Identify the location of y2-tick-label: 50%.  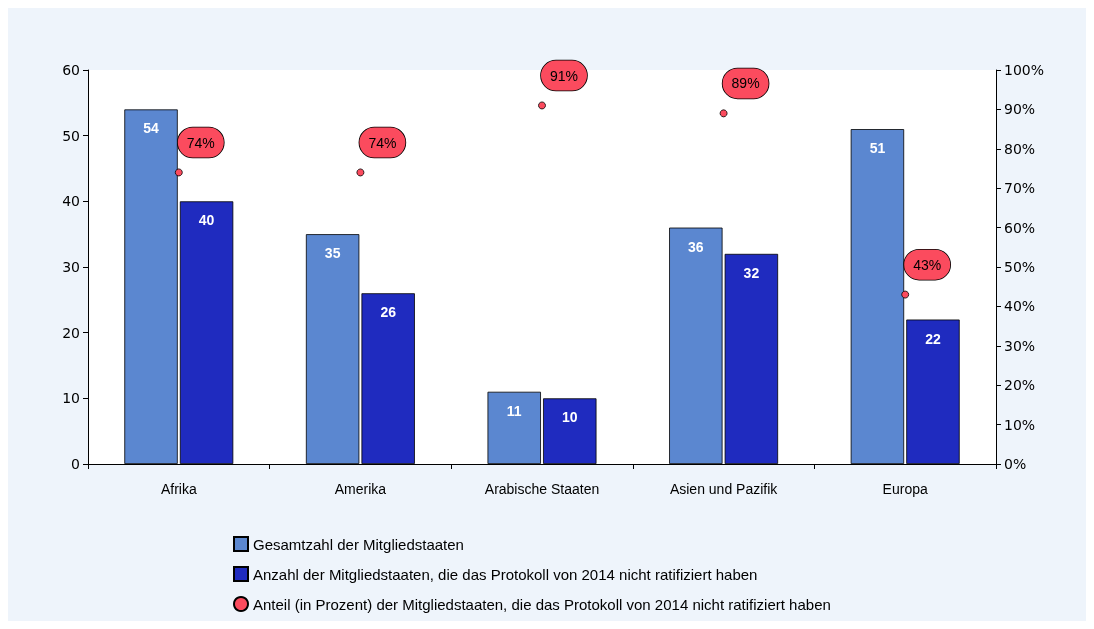
(1020, 267).